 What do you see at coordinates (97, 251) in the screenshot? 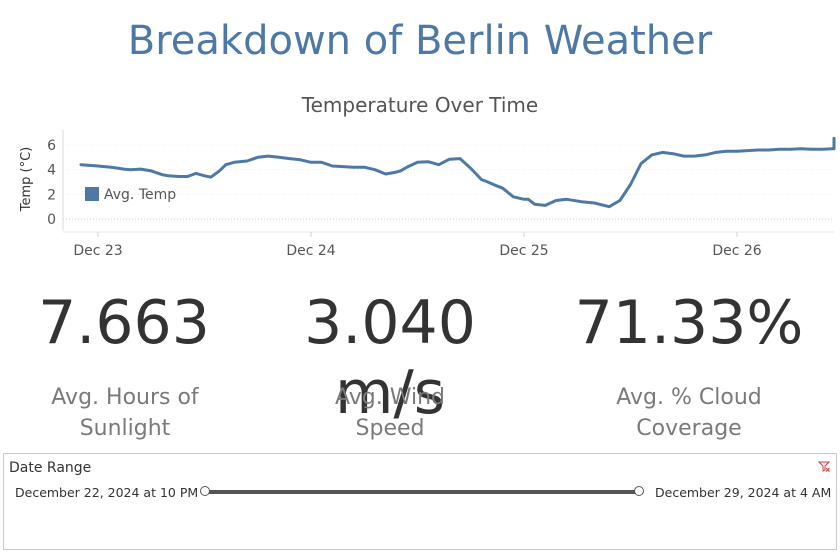
I see `x-tick-label: Dec 23` at bounding box center [97, 251].